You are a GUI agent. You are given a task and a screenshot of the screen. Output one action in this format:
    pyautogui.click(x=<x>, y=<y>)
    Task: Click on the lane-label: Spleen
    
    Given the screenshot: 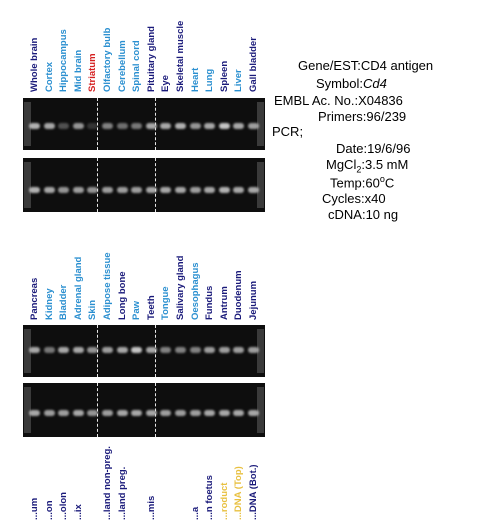 What is the action you would take?
    pyautogui.click(x=224, y=76)
    